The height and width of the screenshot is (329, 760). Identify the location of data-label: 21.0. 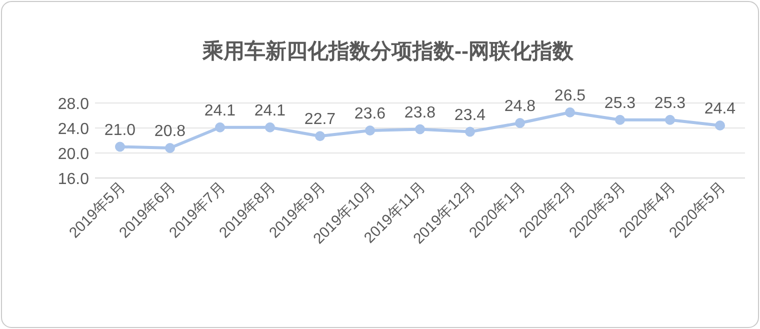
(120, 130).